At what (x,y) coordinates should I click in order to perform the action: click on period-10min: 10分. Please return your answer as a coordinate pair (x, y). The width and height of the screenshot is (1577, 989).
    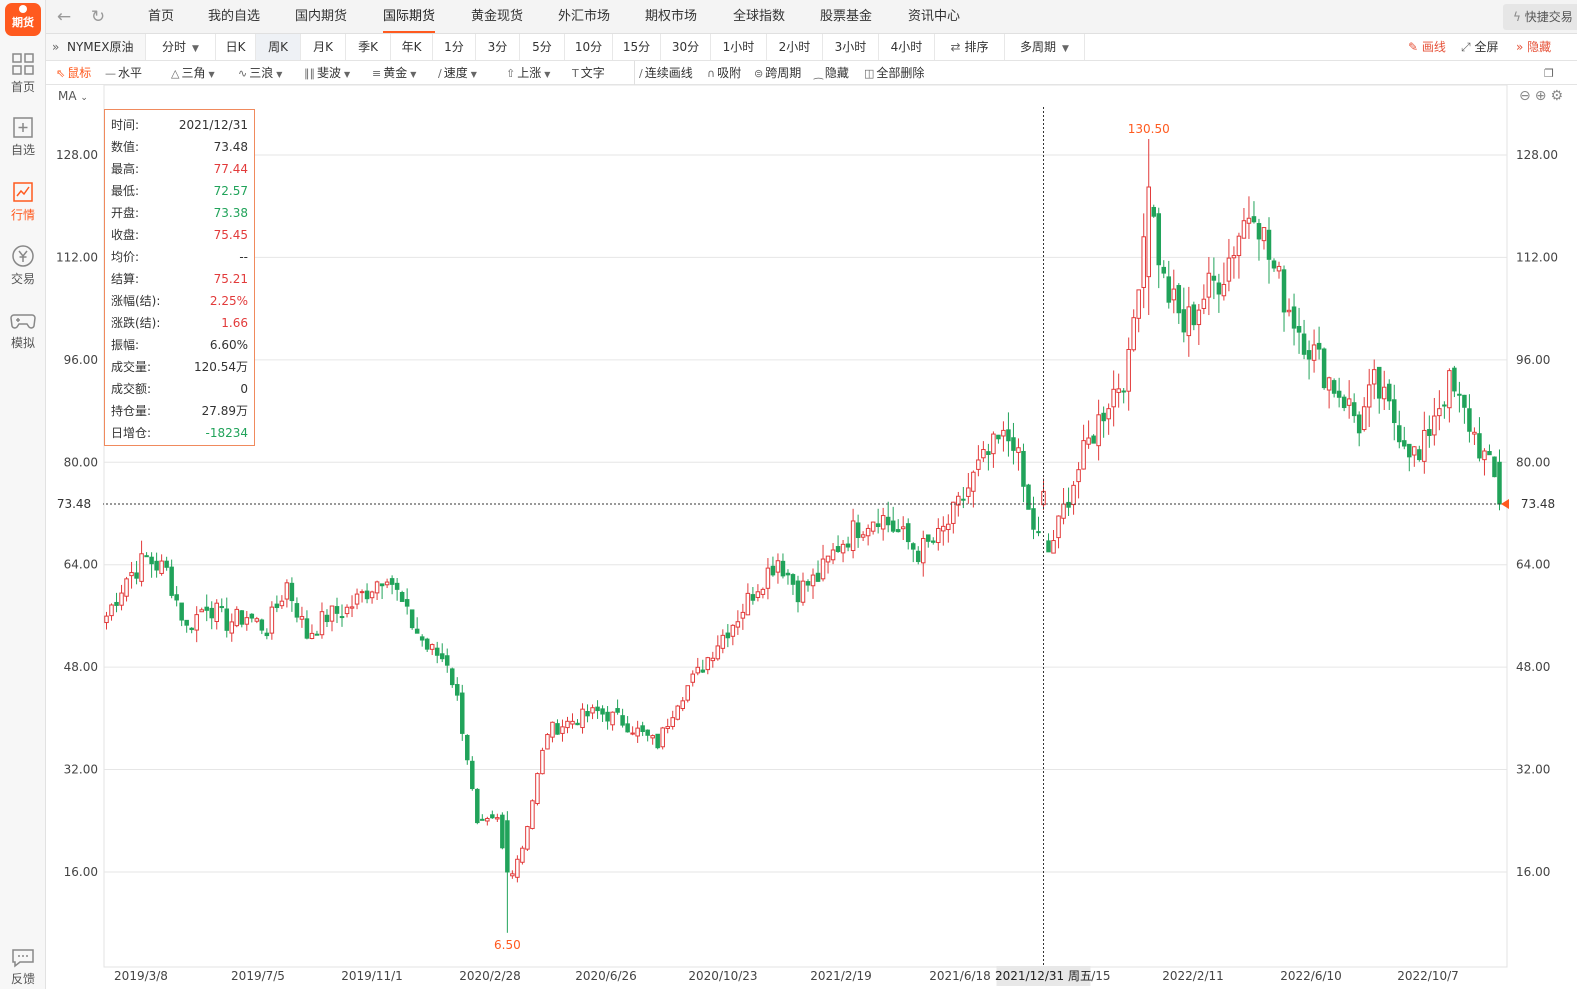
    Looking at the image, I should click on (589, 47).